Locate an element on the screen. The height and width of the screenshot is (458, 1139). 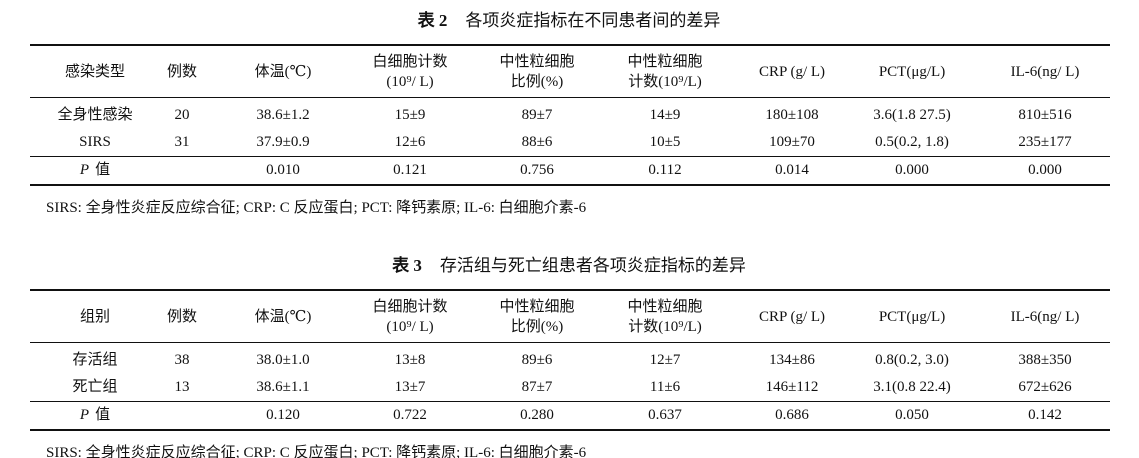
table-cell: 0.5(0.2, 1.8) is located at coordinates (912, 142).